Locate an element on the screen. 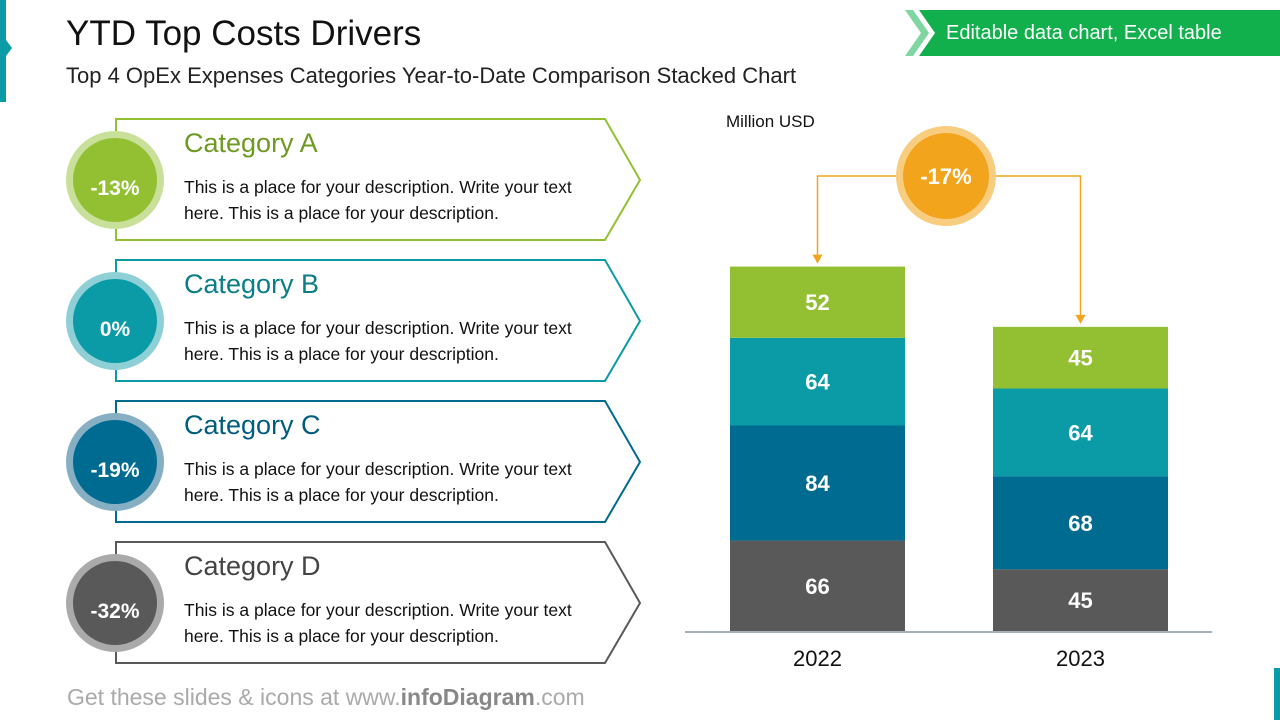 This screenshot has height=720, width=1280. data-label: 84 is located at coordinates (817, 483).